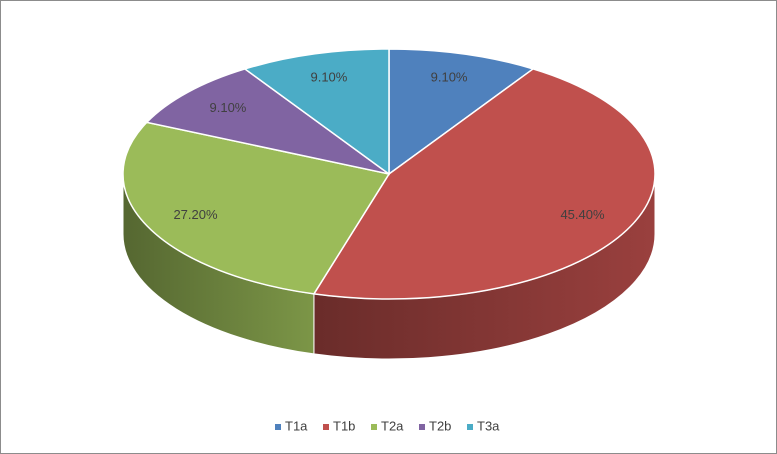 Image resolution: width=777 pixels, height=454 pixels. I want to click on data-label: 27.20%, so click(195, 214).